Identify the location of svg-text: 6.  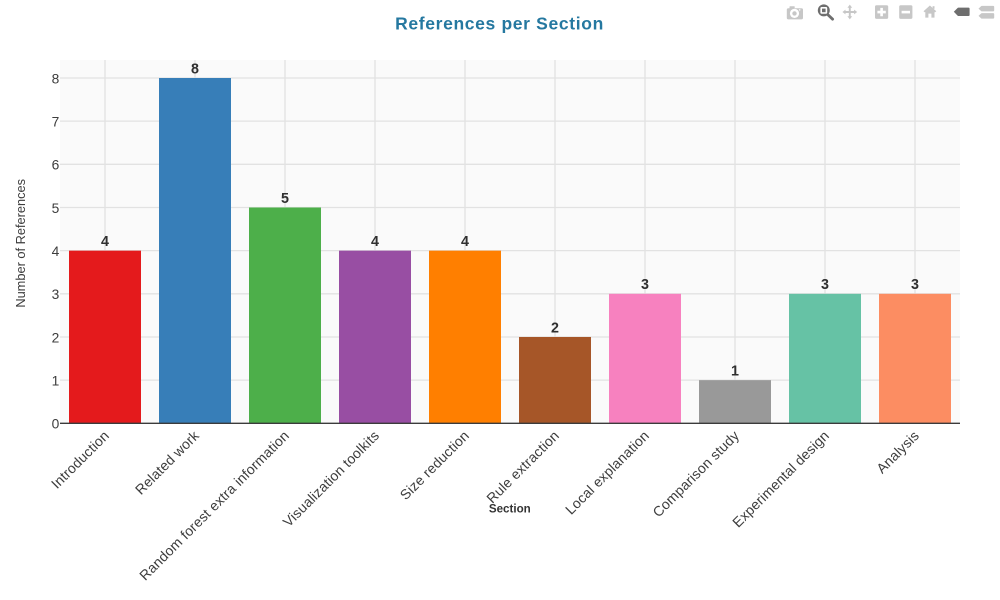
(56, 165).